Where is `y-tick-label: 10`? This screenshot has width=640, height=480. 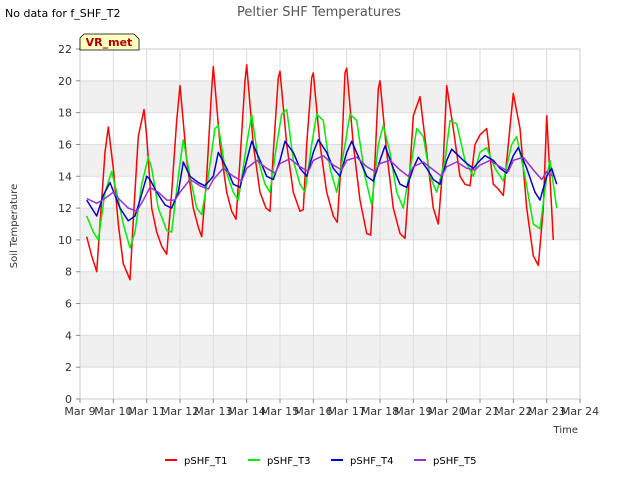 y-tick-label: 10 is located at coordinates (65, 240).